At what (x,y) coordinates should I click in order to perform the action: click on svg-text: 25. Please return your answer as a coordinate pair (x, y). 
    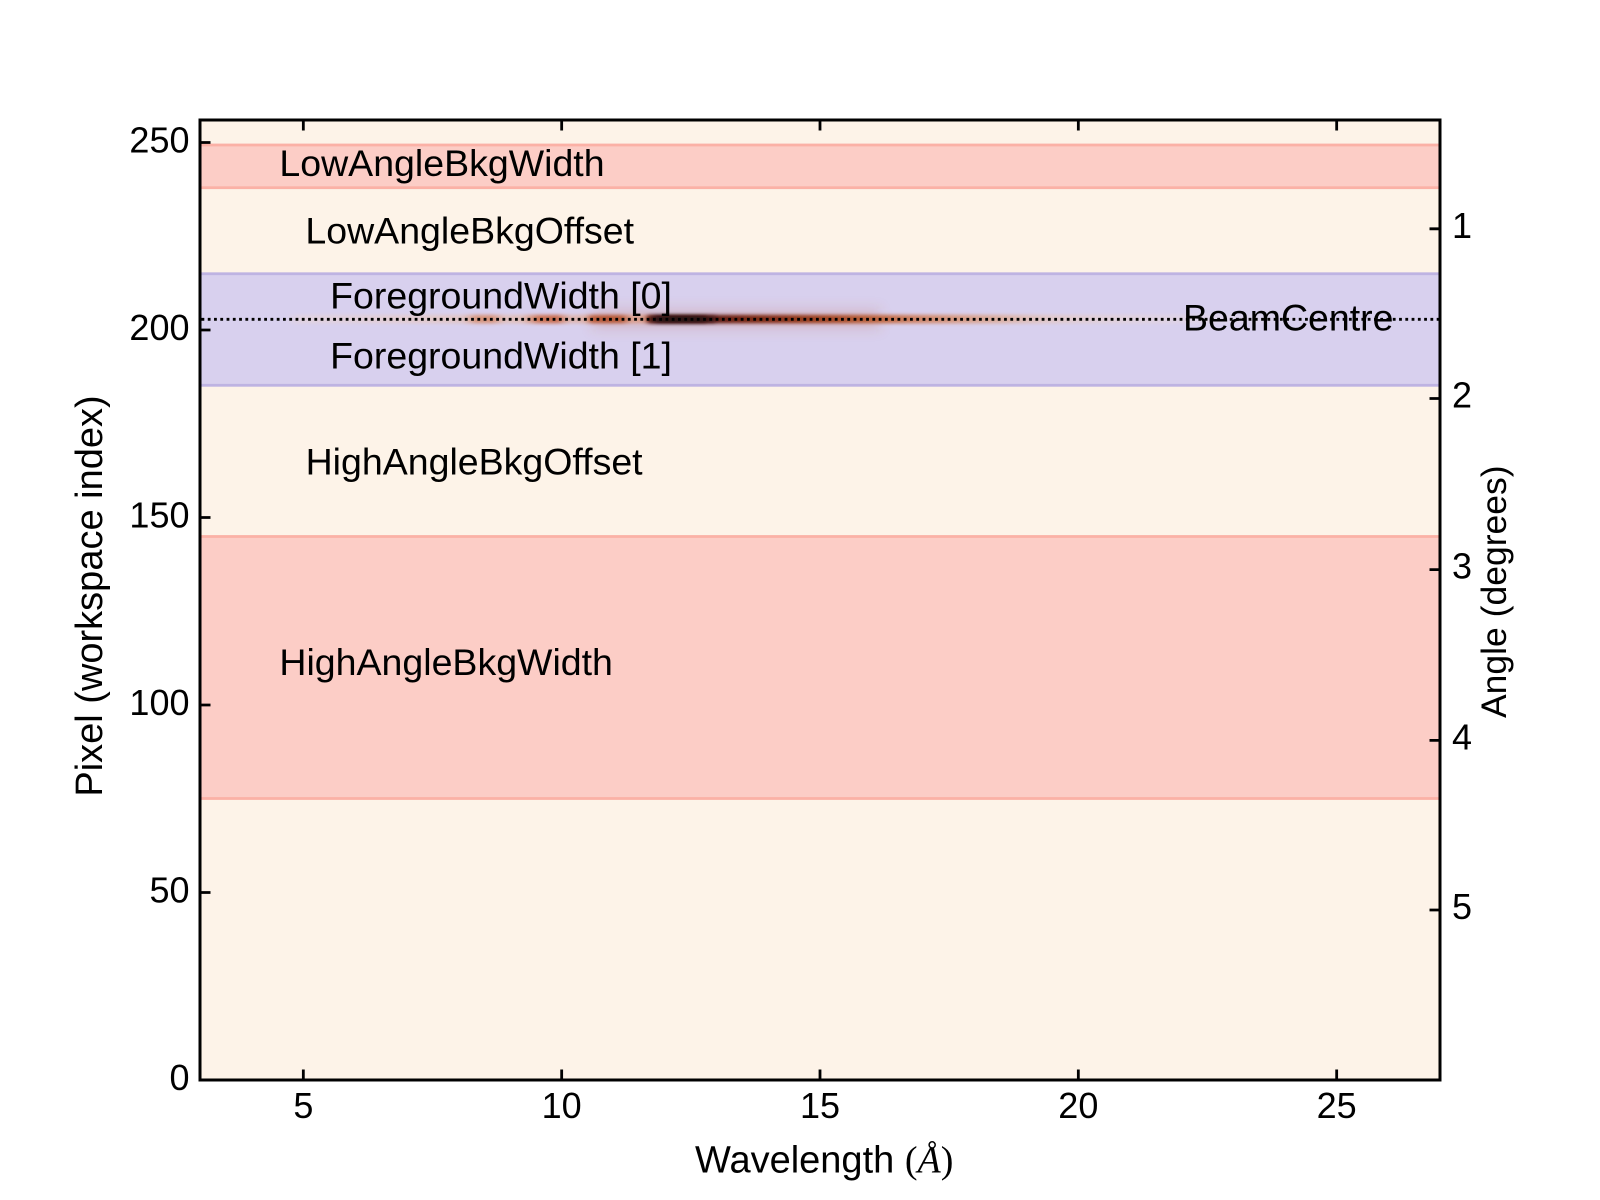
    Looking at the image, I should click on (1337, 1105).